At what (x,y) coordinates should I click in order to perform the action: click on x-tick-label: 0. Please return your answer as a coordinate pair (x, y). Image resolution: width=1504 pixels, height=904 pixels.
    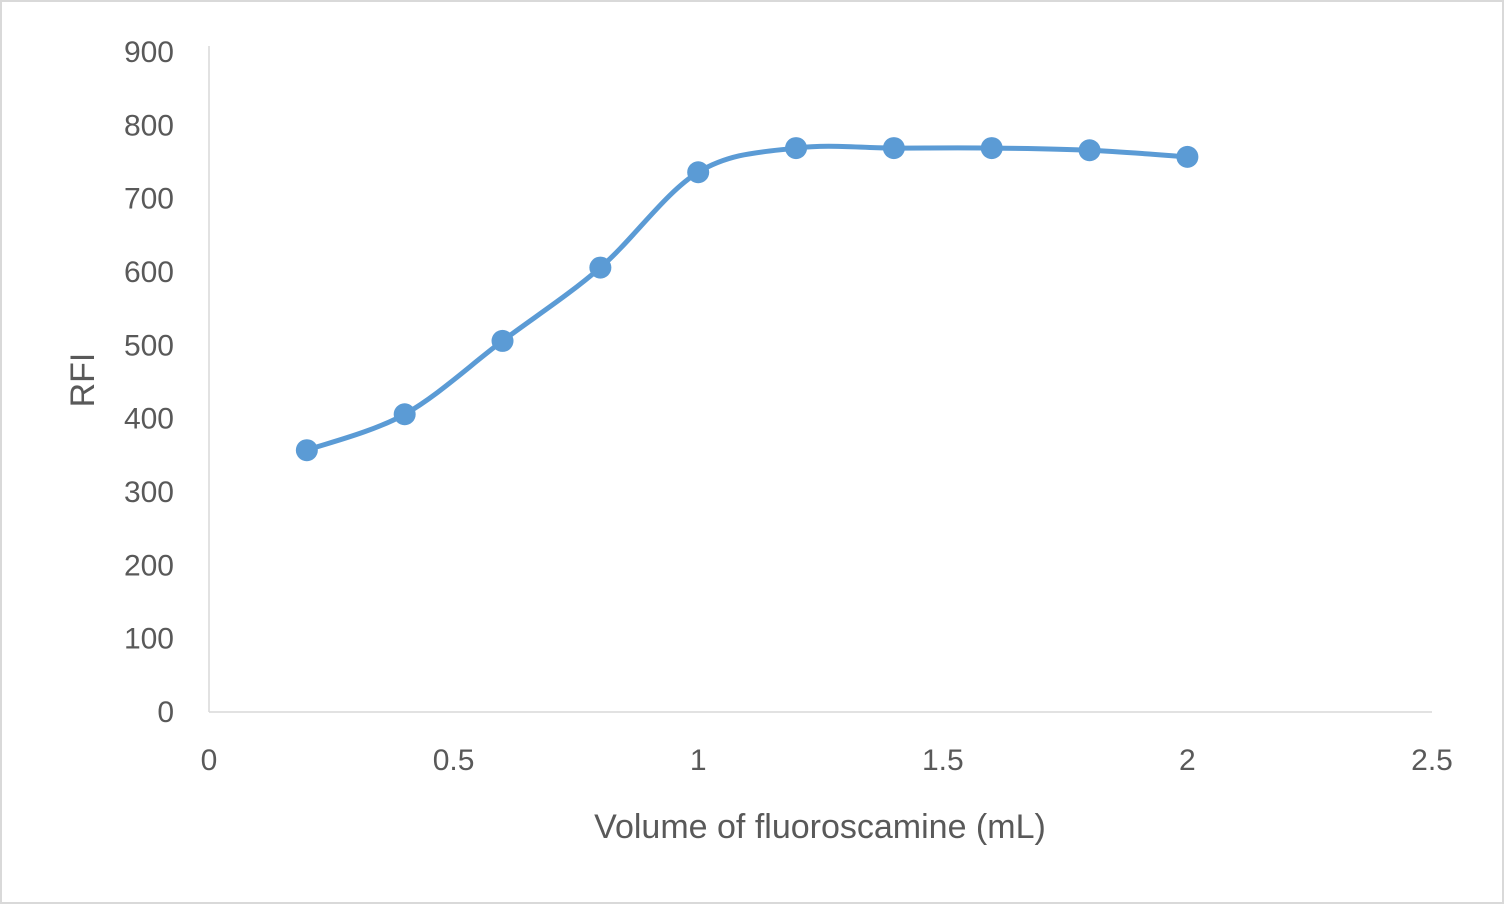
    Looking at the image, I should click on (209, 760).